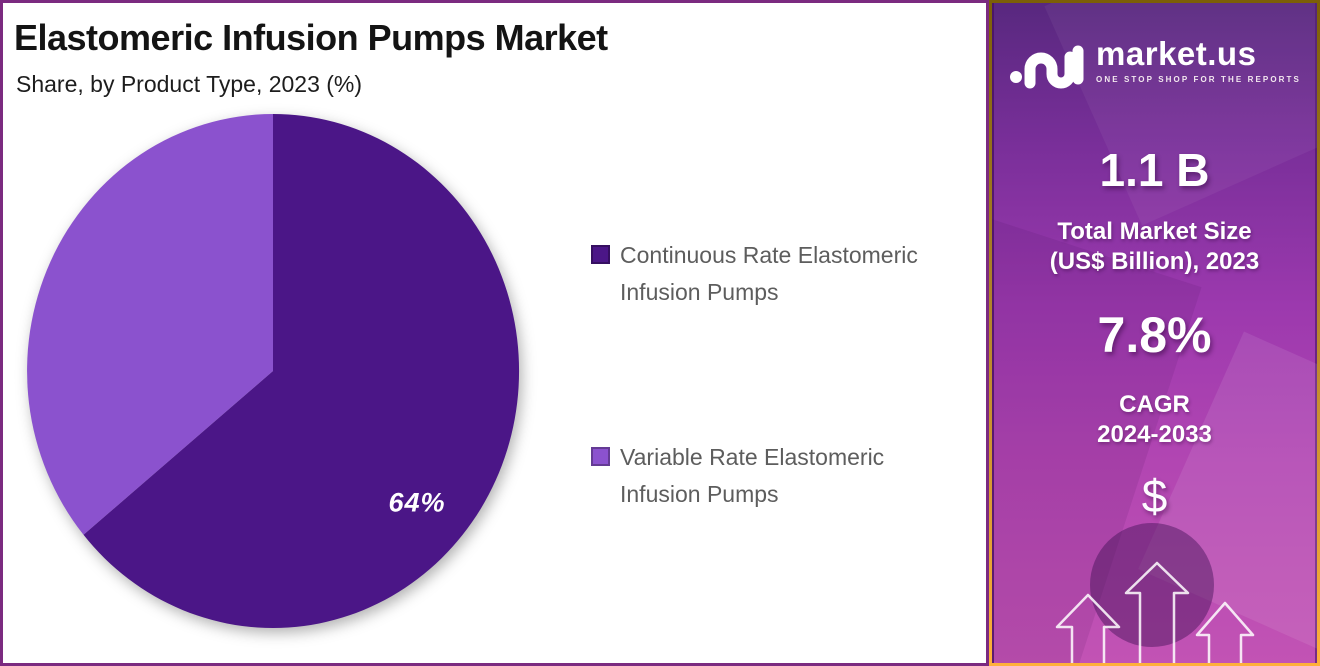 The height and width of the screenshot is (666, 1320). What do you see at coordinates (1154, 231) in the screenshot?
I see `total-market-size-label-line1: Total Market Size` at bounding box center [1154, 231].